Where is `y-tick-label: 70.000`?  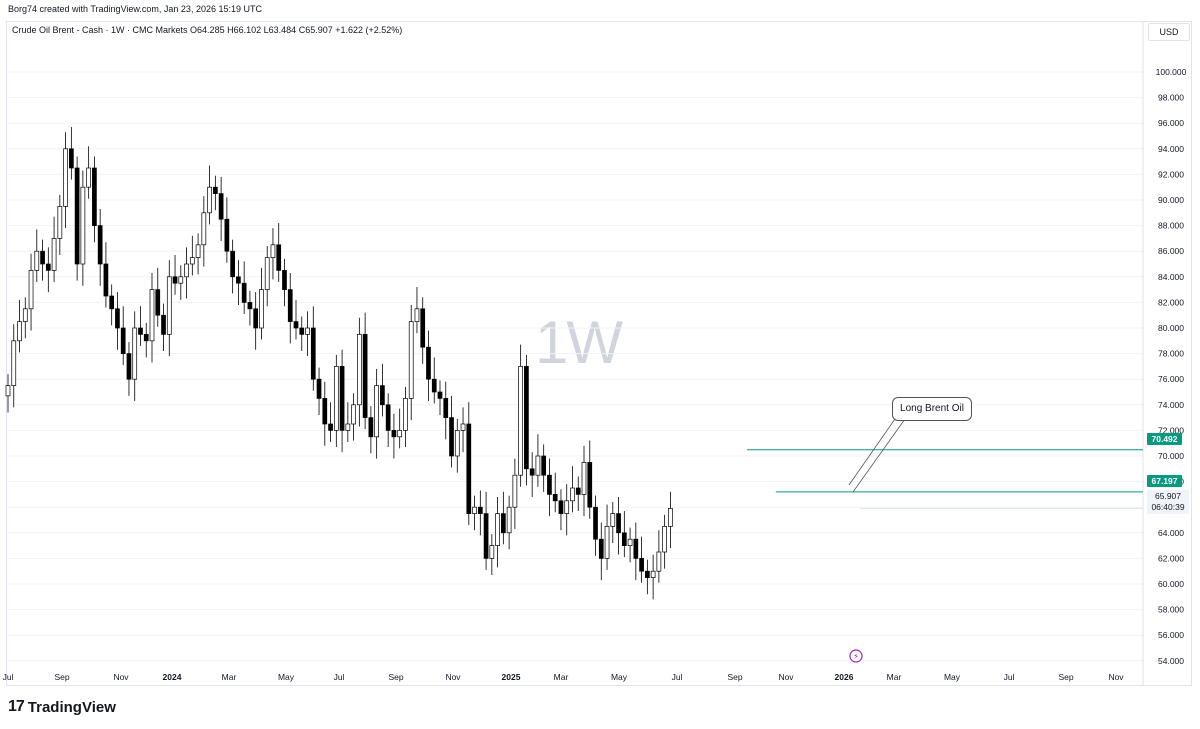
y-tick-label: 70.000 is located at coordinates (1171, 456).